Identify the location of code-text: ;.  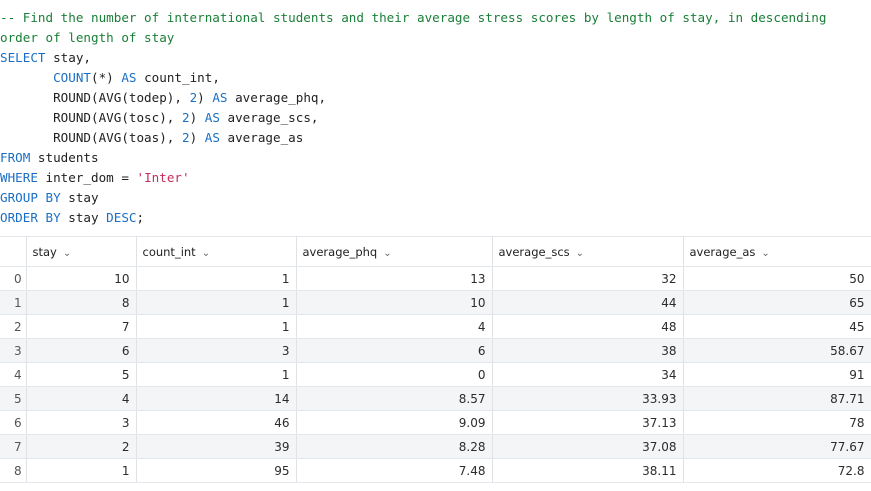
(140, 217).